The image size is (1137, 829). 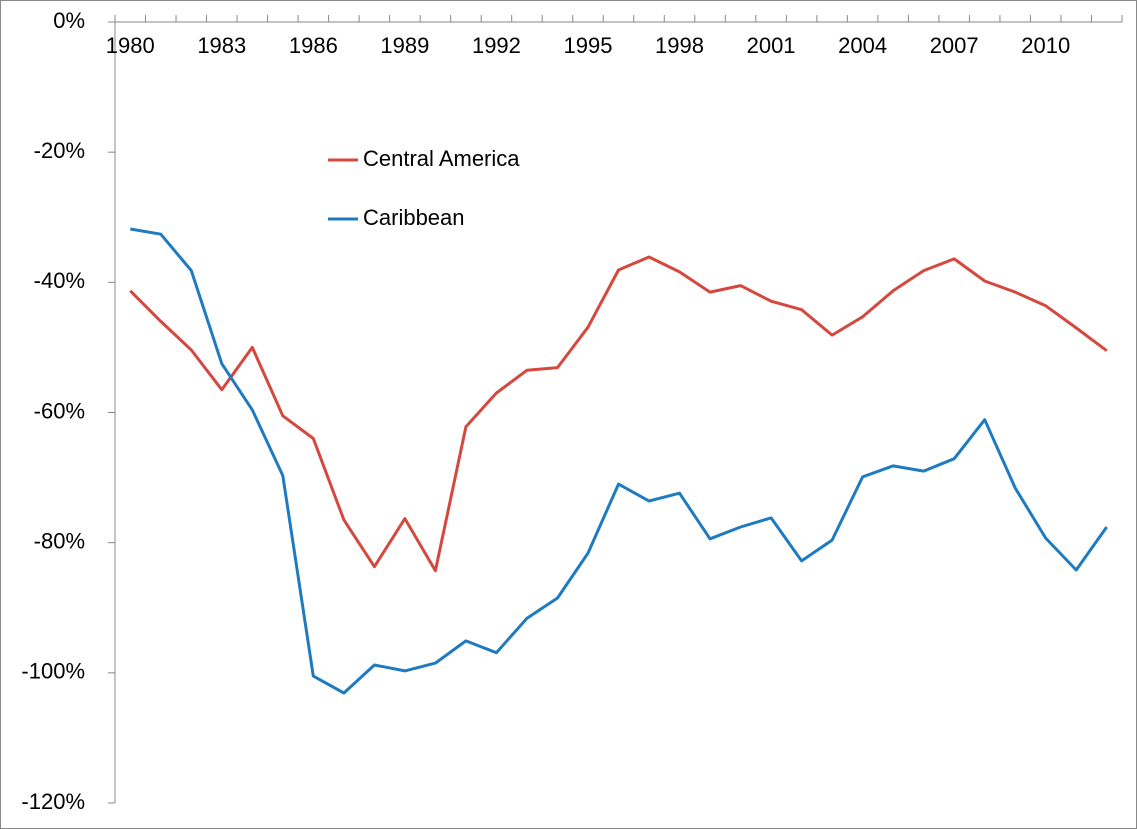 What do you see at coordinates (59, 410) in the screenshot?
I see `y-tick-label: -60%` at bounding box center [59, 410].